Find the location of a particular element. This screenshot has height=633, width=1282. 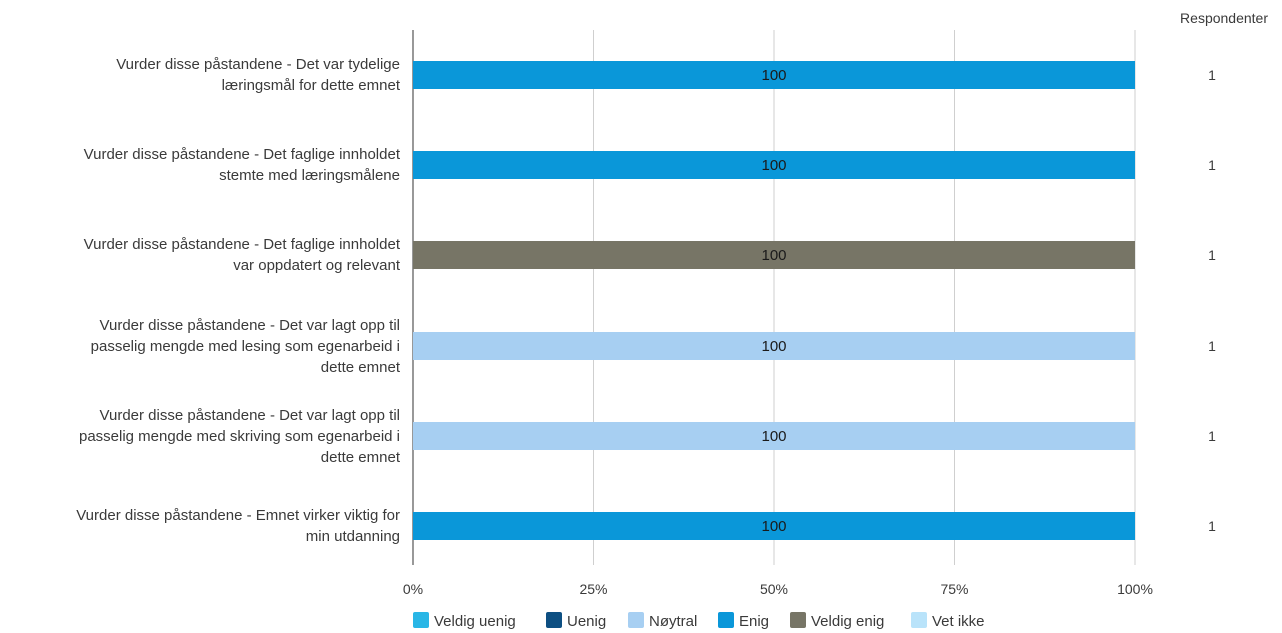

legend-item: Veldig enig is located at coordinates (837, 621).